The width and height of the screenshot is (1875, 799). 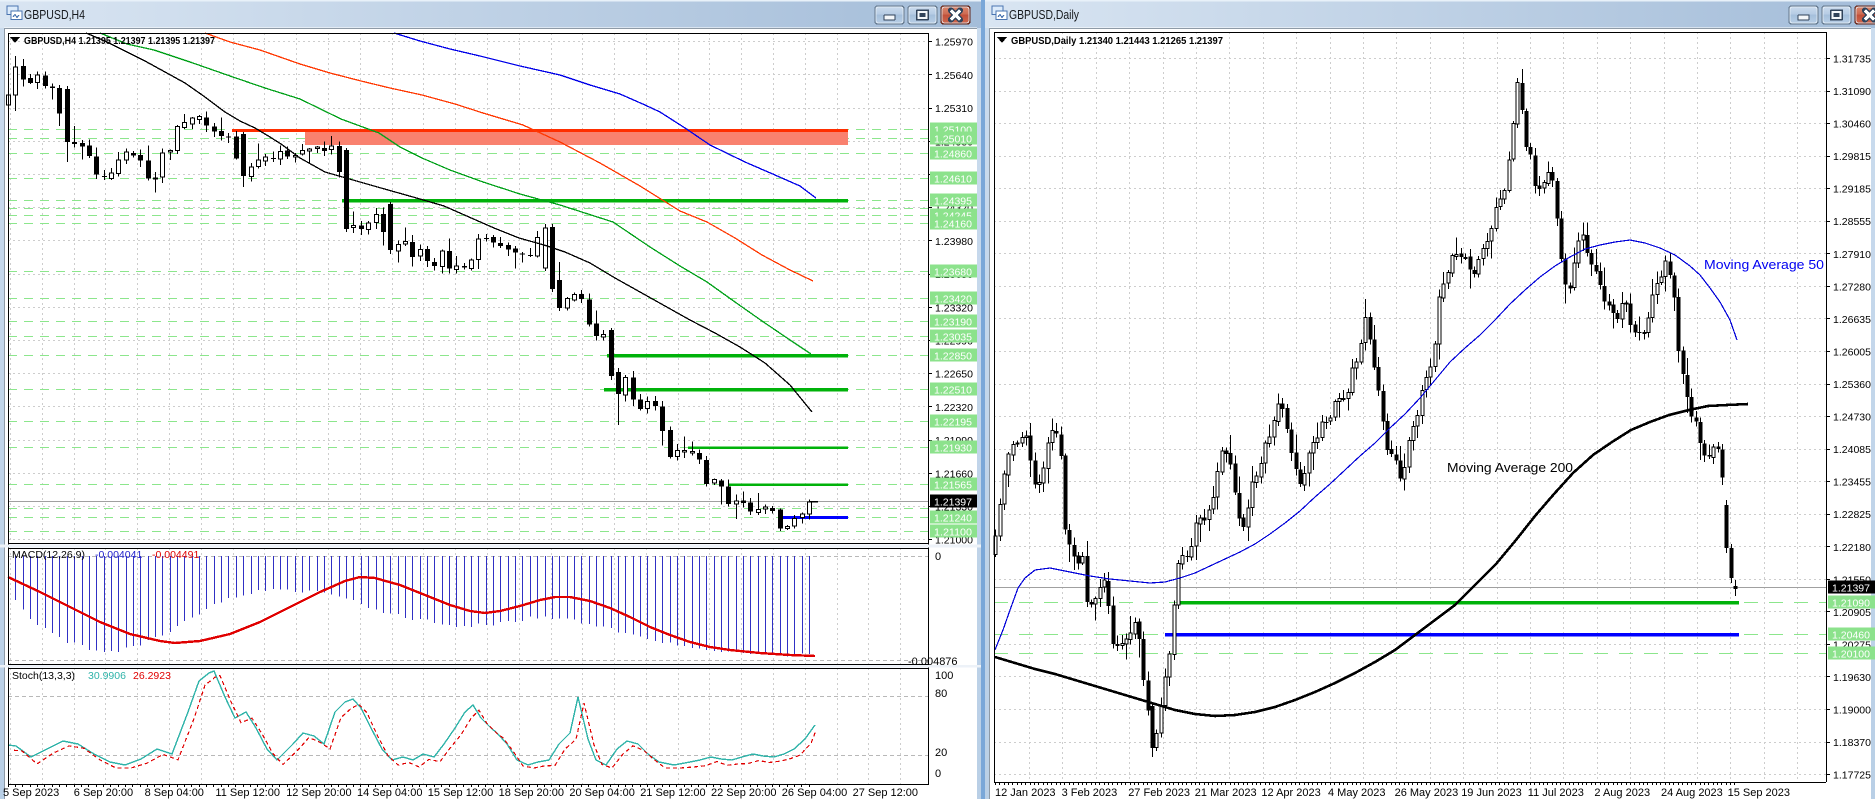 What do you see at coordinates (953, 180) in the screenshot?
I see `svg-text: 1.24610` at bounding box center [953, 180].